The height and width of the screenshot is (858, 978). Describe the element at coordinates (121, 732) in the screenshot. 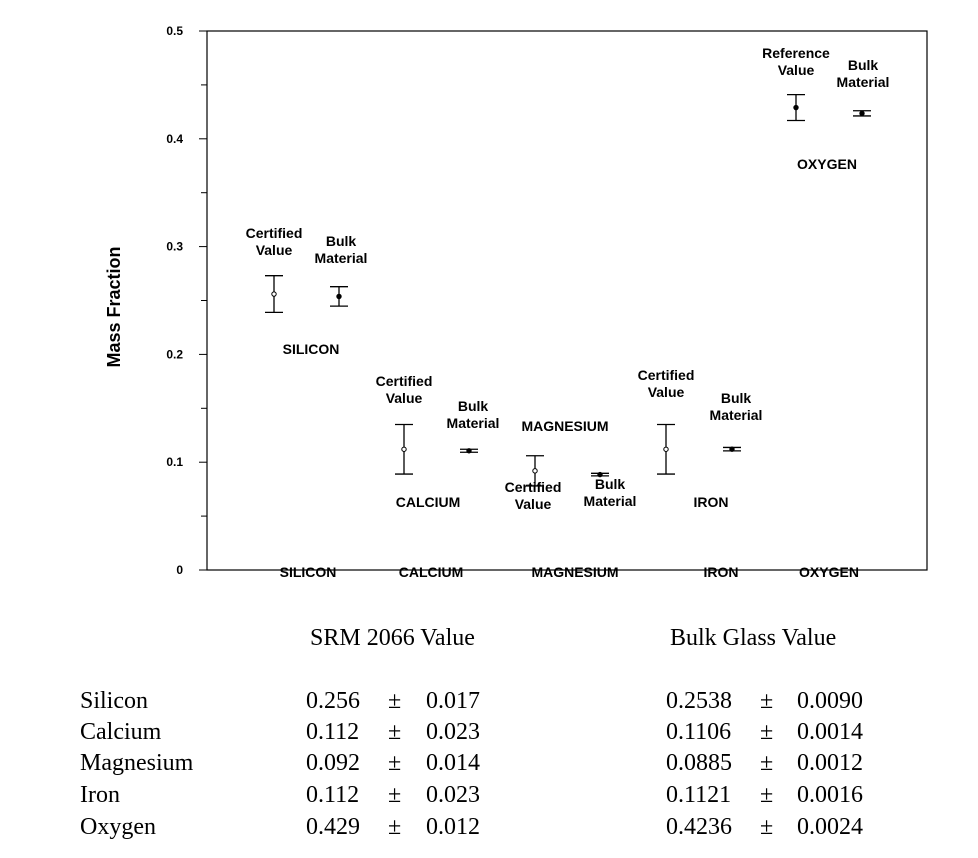

I see `row-element-name: Calcium` at that location.